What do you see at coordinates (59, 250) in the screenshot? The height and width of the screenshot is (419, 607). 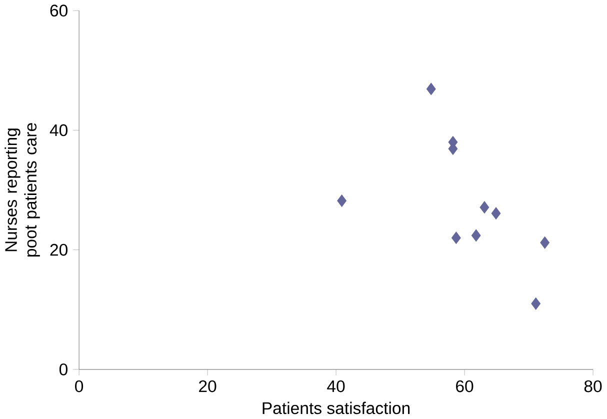 I see `y-tick-label: 20` at bounding box center [59, 250].